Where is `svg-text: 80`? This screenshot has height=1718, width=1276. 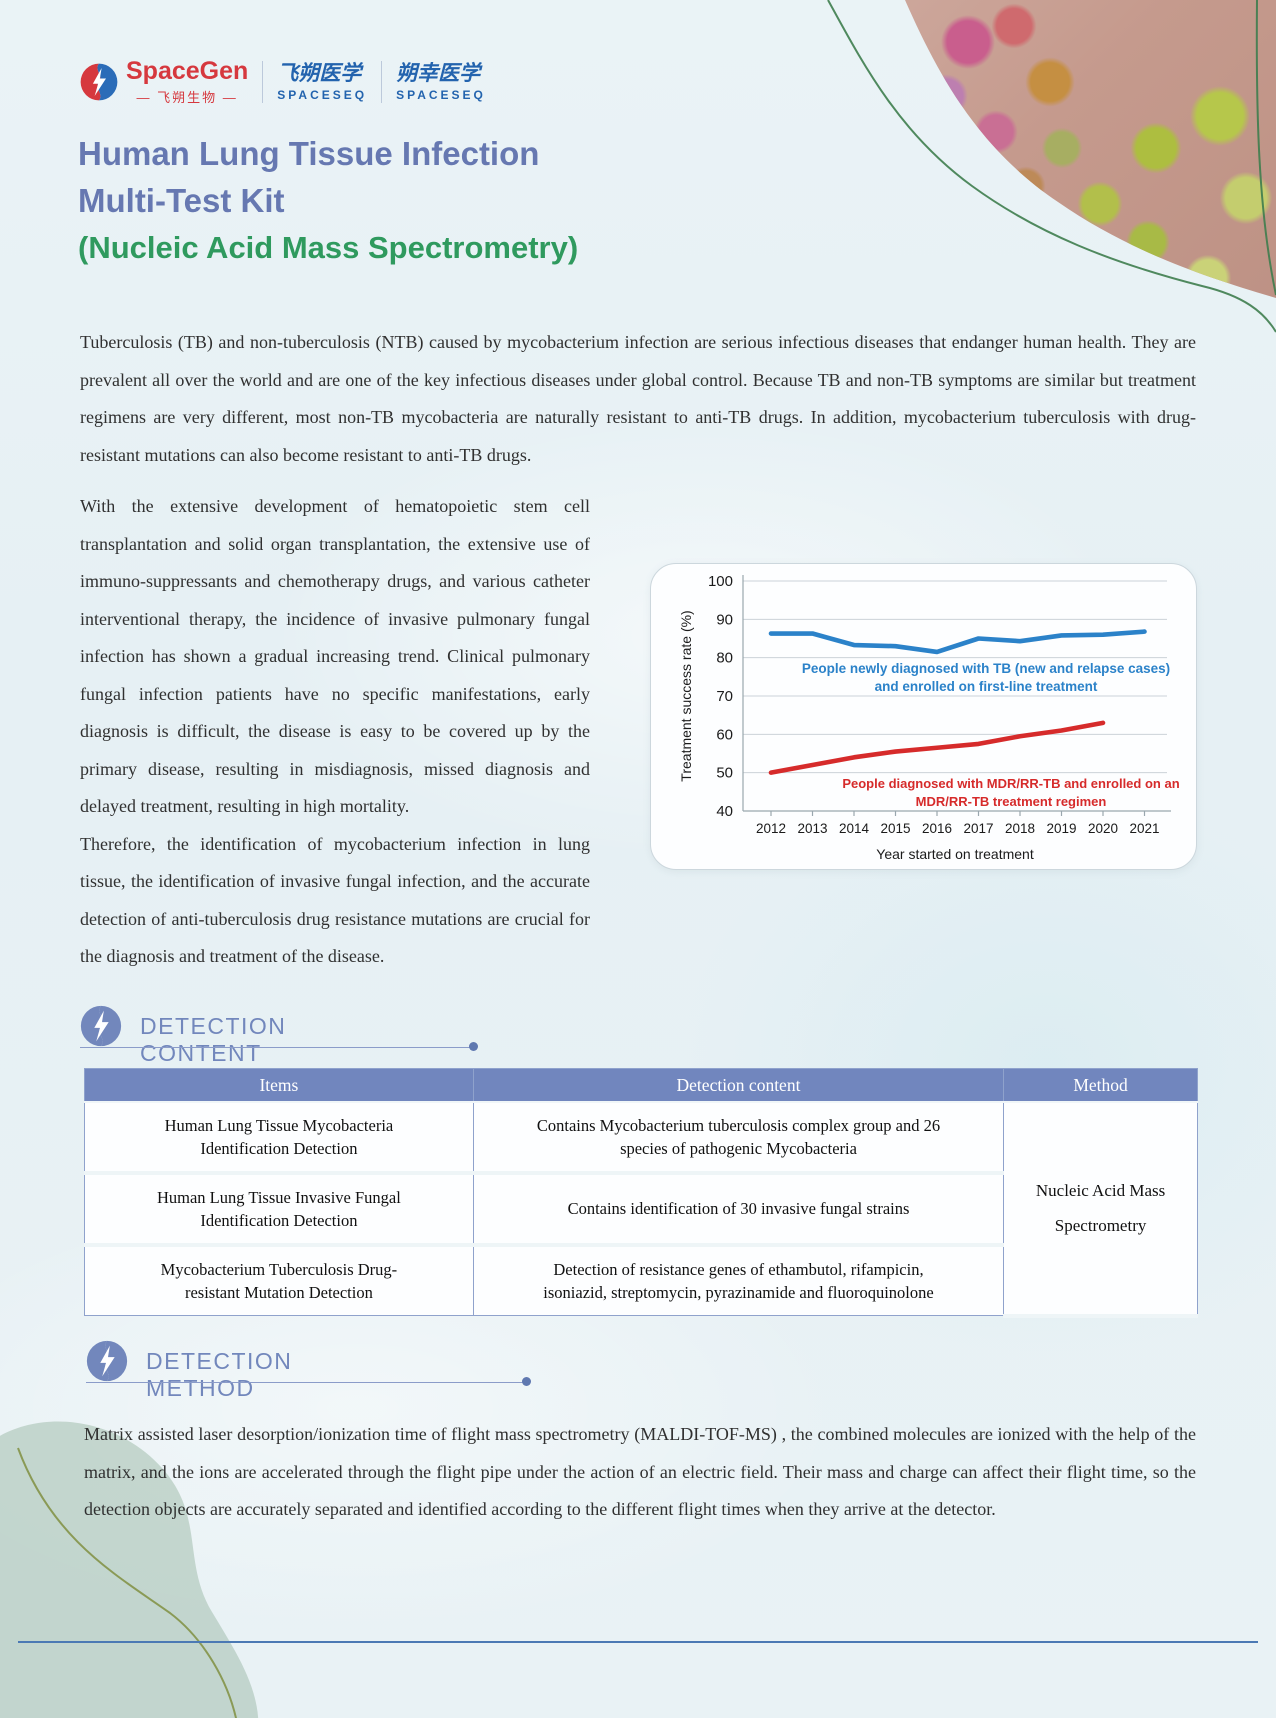 svg-text: 80 is located at coordinates (724, 658).